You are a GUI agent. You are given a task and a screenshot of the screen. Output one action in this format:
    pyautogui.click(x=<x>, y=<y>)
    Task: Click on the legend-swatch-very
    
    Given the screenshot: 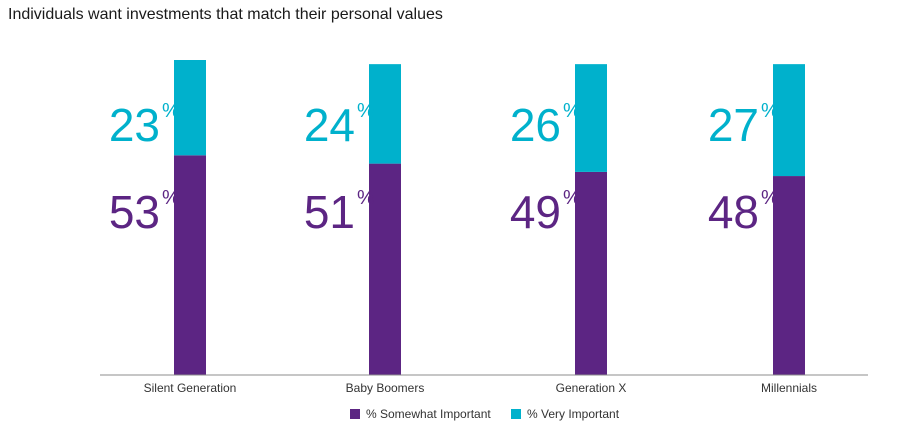 What is the action you would take?
    pyautogui.click(x=516, y=414)
    